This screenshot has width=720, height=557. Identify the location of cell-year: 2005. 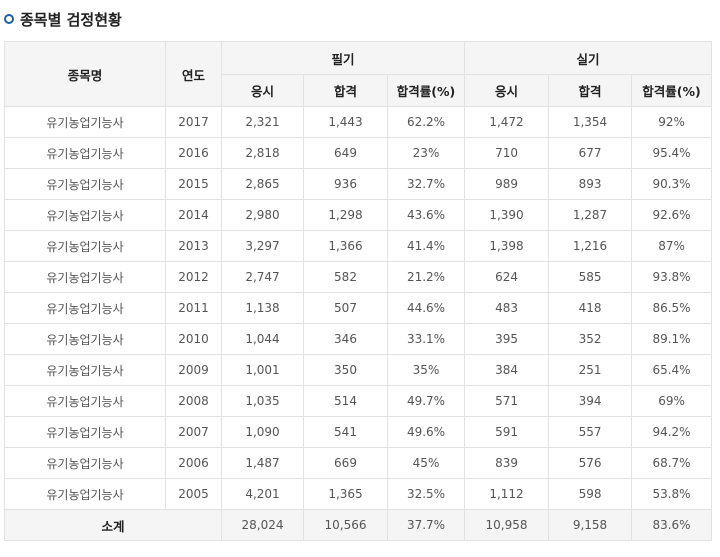
(193, 494).